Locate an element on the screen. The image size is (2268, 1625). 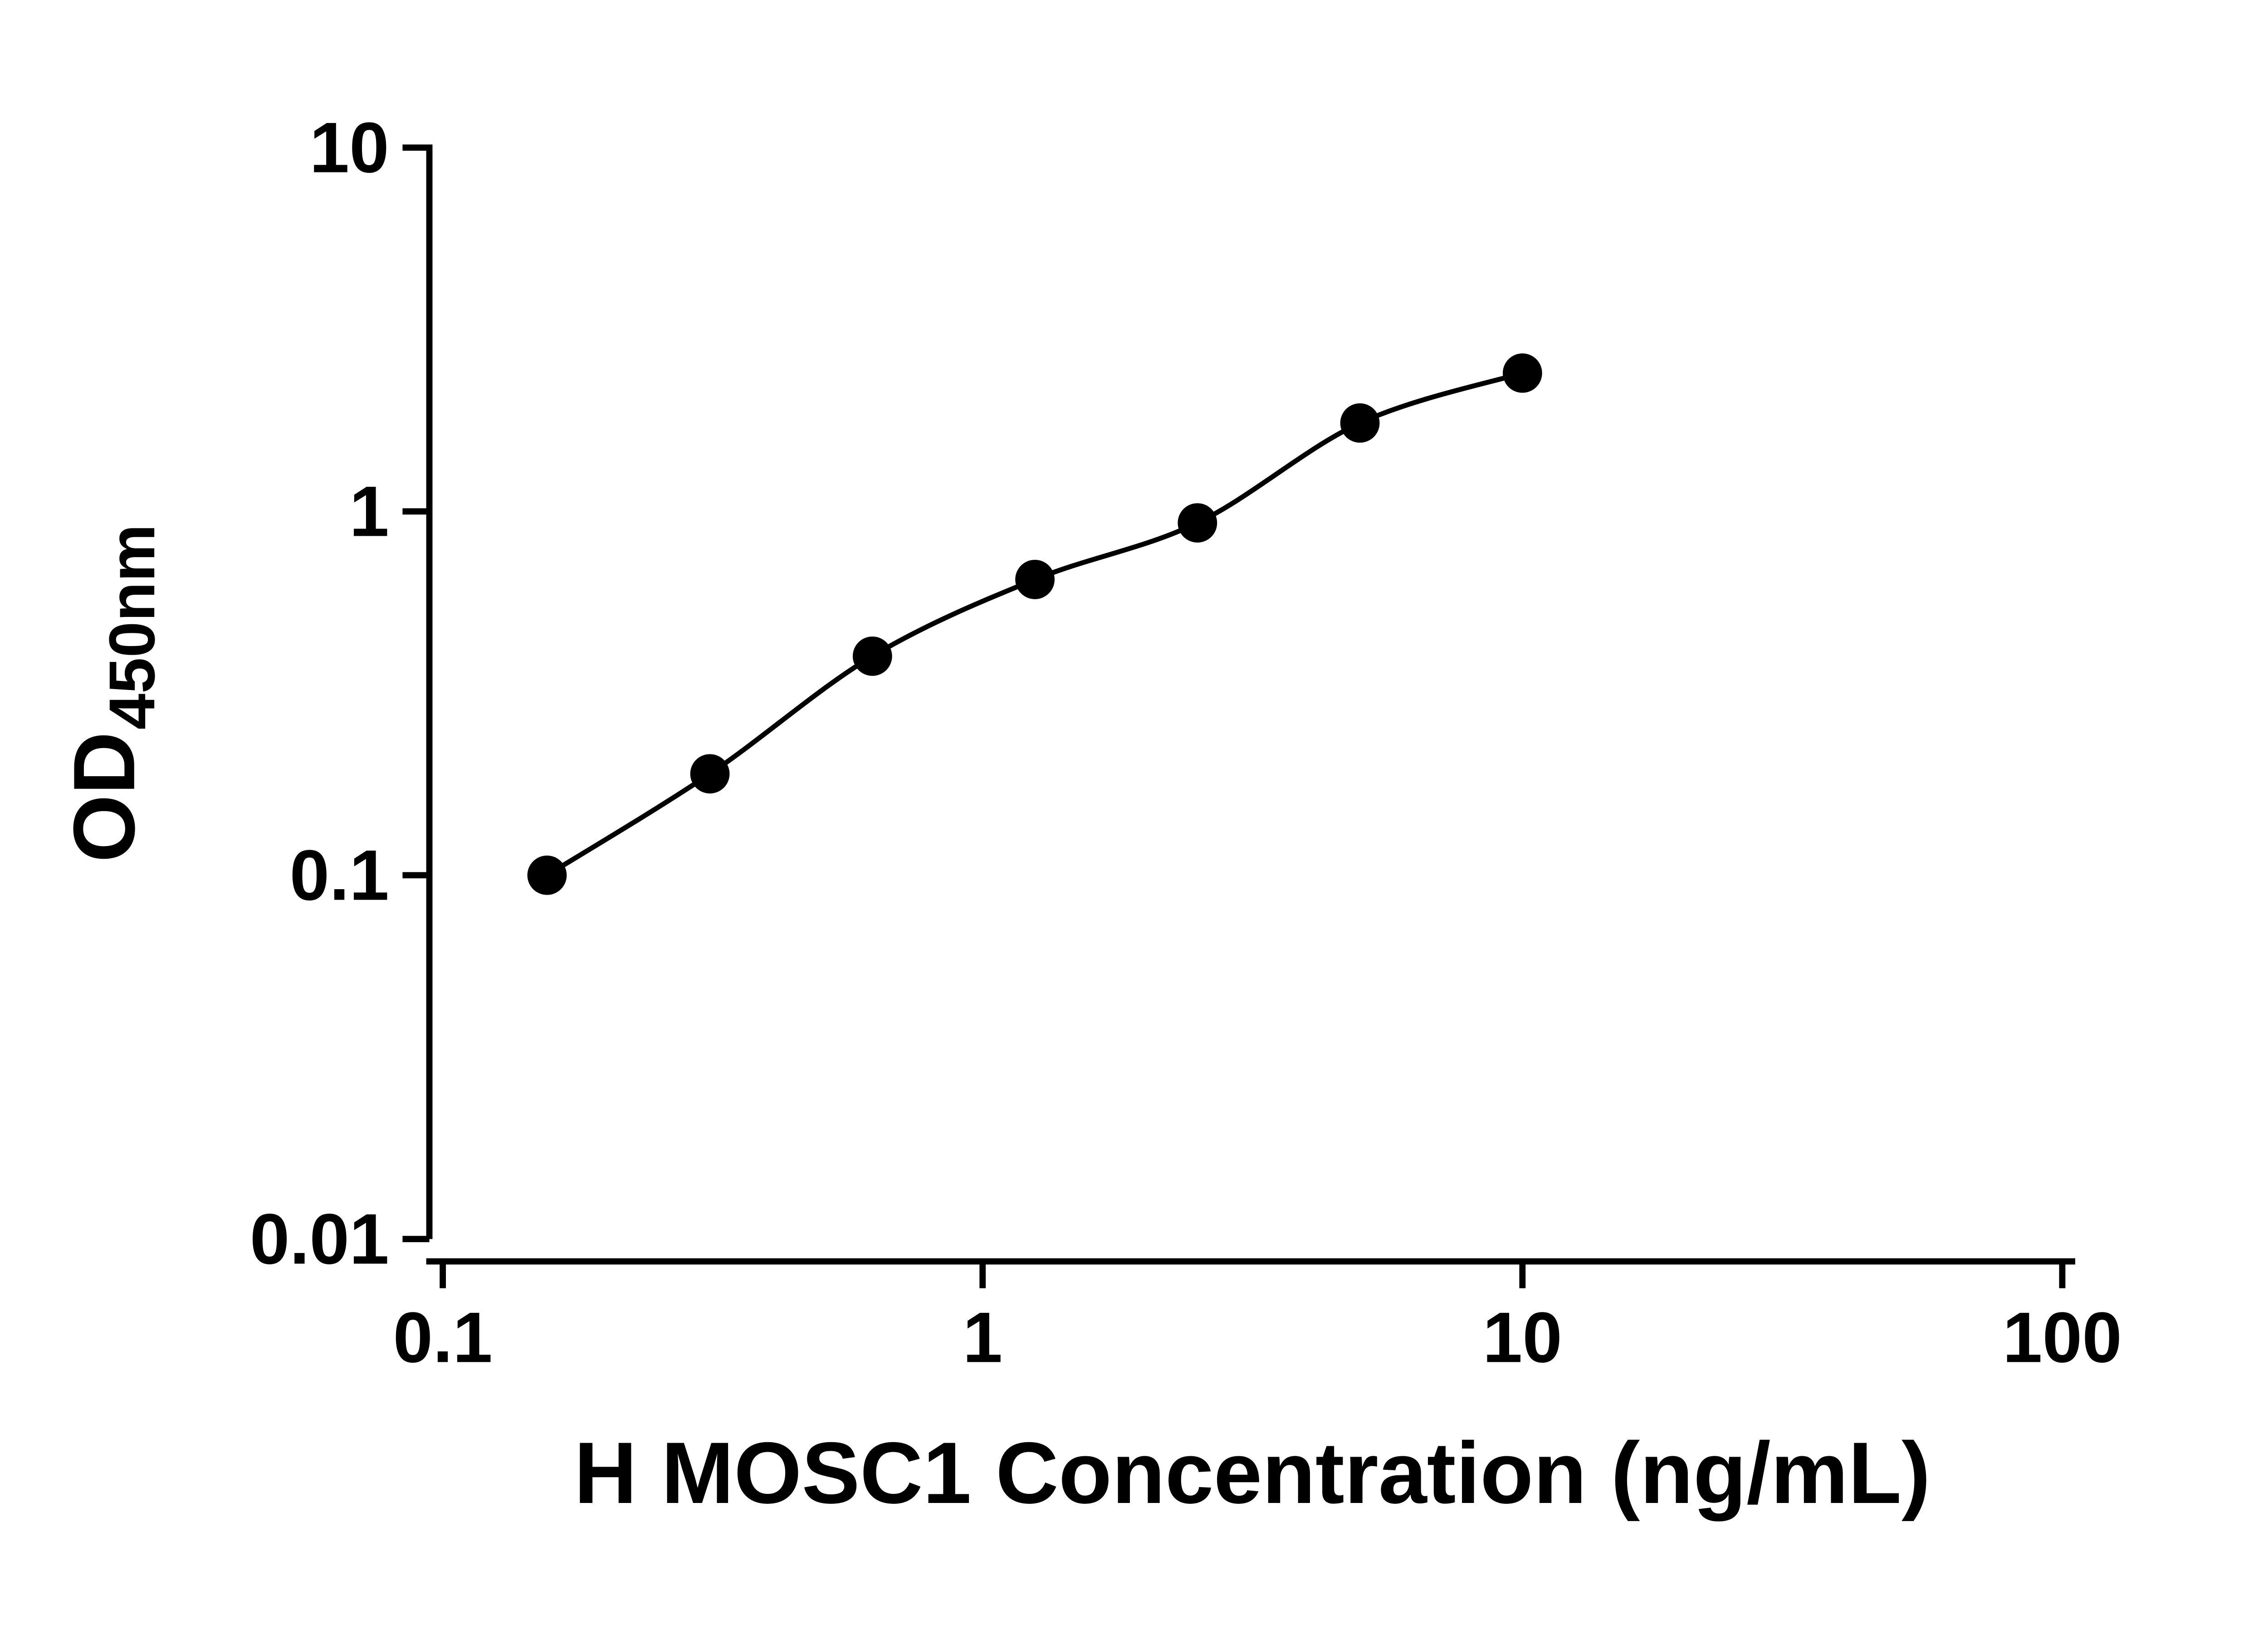
fit-curve is located at coordinates (1035, 624).